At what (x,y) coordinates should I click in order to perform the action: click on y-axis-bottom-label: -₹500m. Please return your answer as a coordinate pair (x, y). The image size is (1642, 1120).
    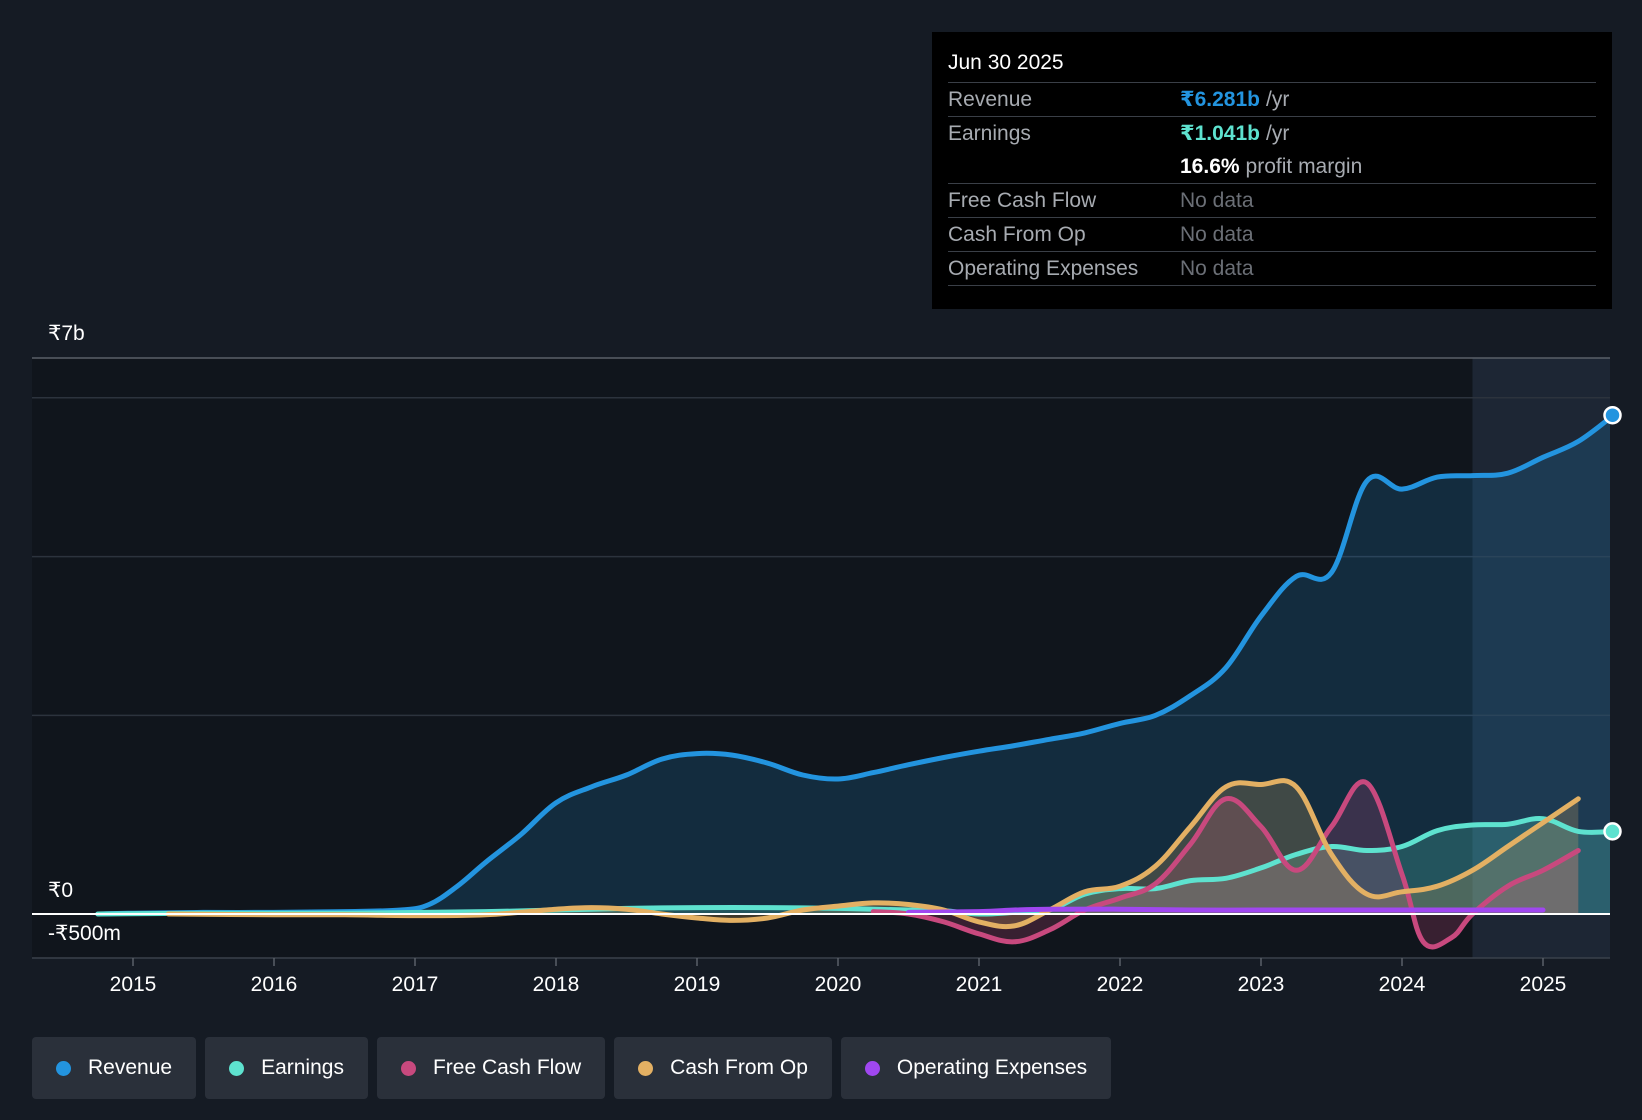
    Looking at the image, I should click on (84, 933).